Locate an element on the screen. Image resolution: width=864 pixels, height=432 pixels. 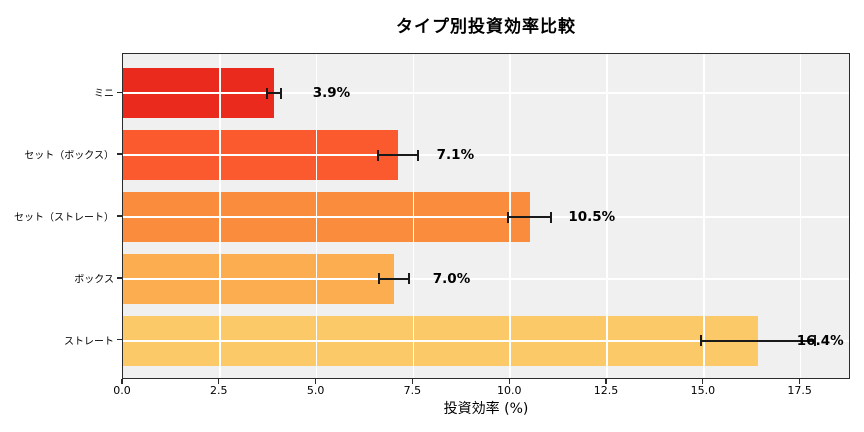
x-tick-label: 0.0 is located at coordinates (122, 390).